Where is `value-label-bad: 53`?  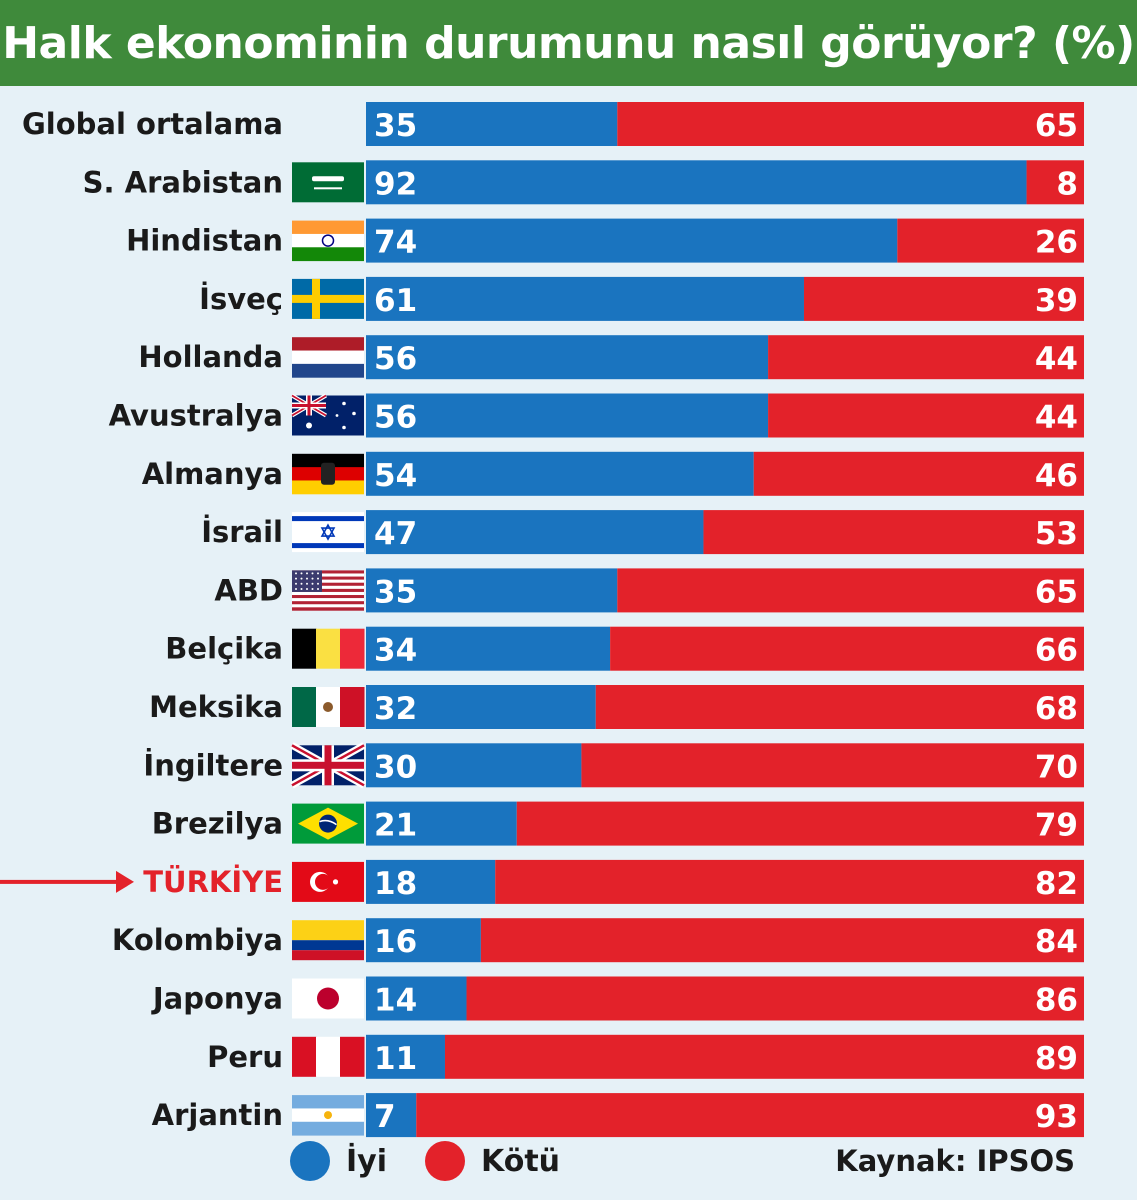
value-label-bad: 53 is located at coordinates (1056, 534).